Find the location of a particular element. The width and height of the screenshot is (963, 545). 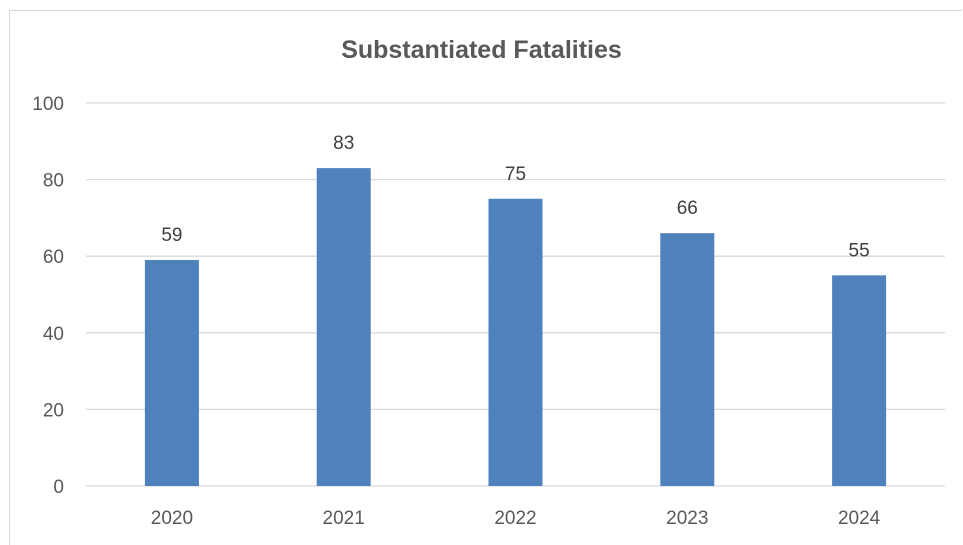

x-tick-label-2024: 2024 is located at coordinates (859, 518).